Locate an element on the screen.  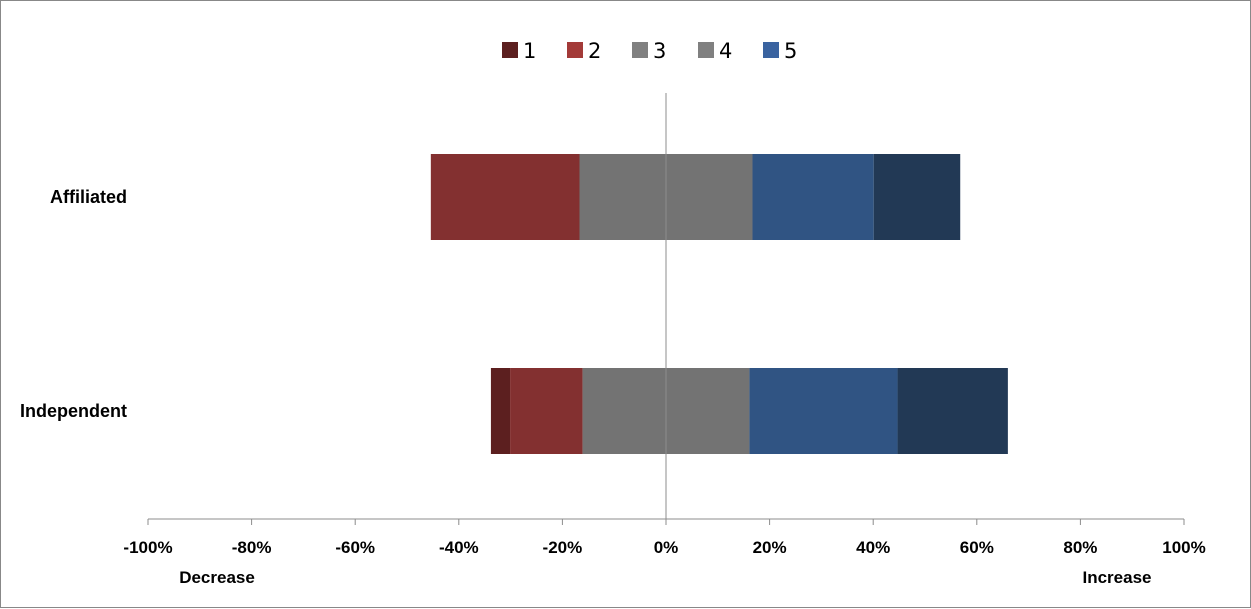
x-tick-label: 60% is located at coordinates (977, 547).